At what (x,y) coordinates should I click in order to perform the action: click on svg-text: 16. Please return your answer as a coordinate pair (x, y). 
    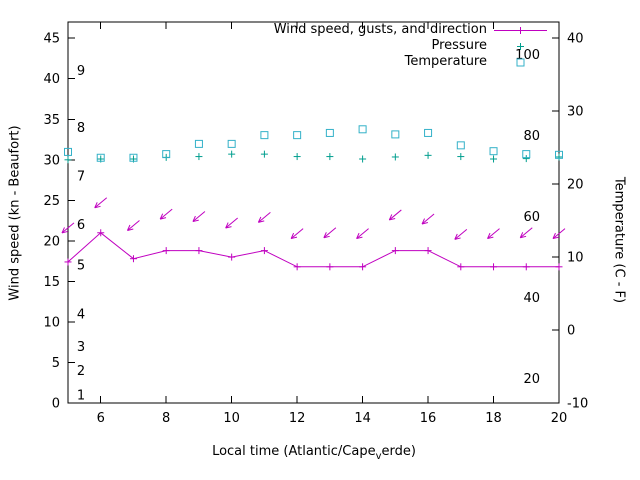
    Looking at the image, I should click on (428, 418).